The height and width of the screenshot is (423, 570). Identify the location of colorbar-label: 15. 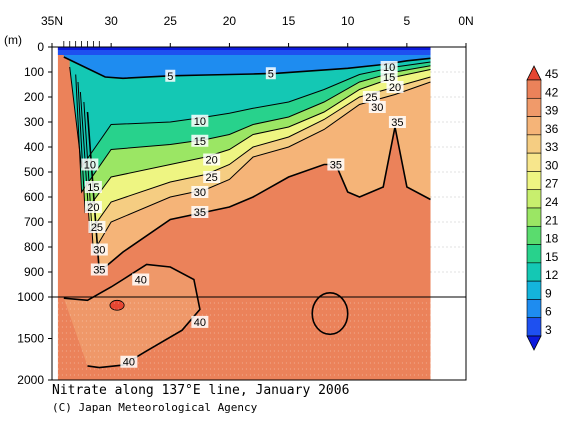
(552, 257).